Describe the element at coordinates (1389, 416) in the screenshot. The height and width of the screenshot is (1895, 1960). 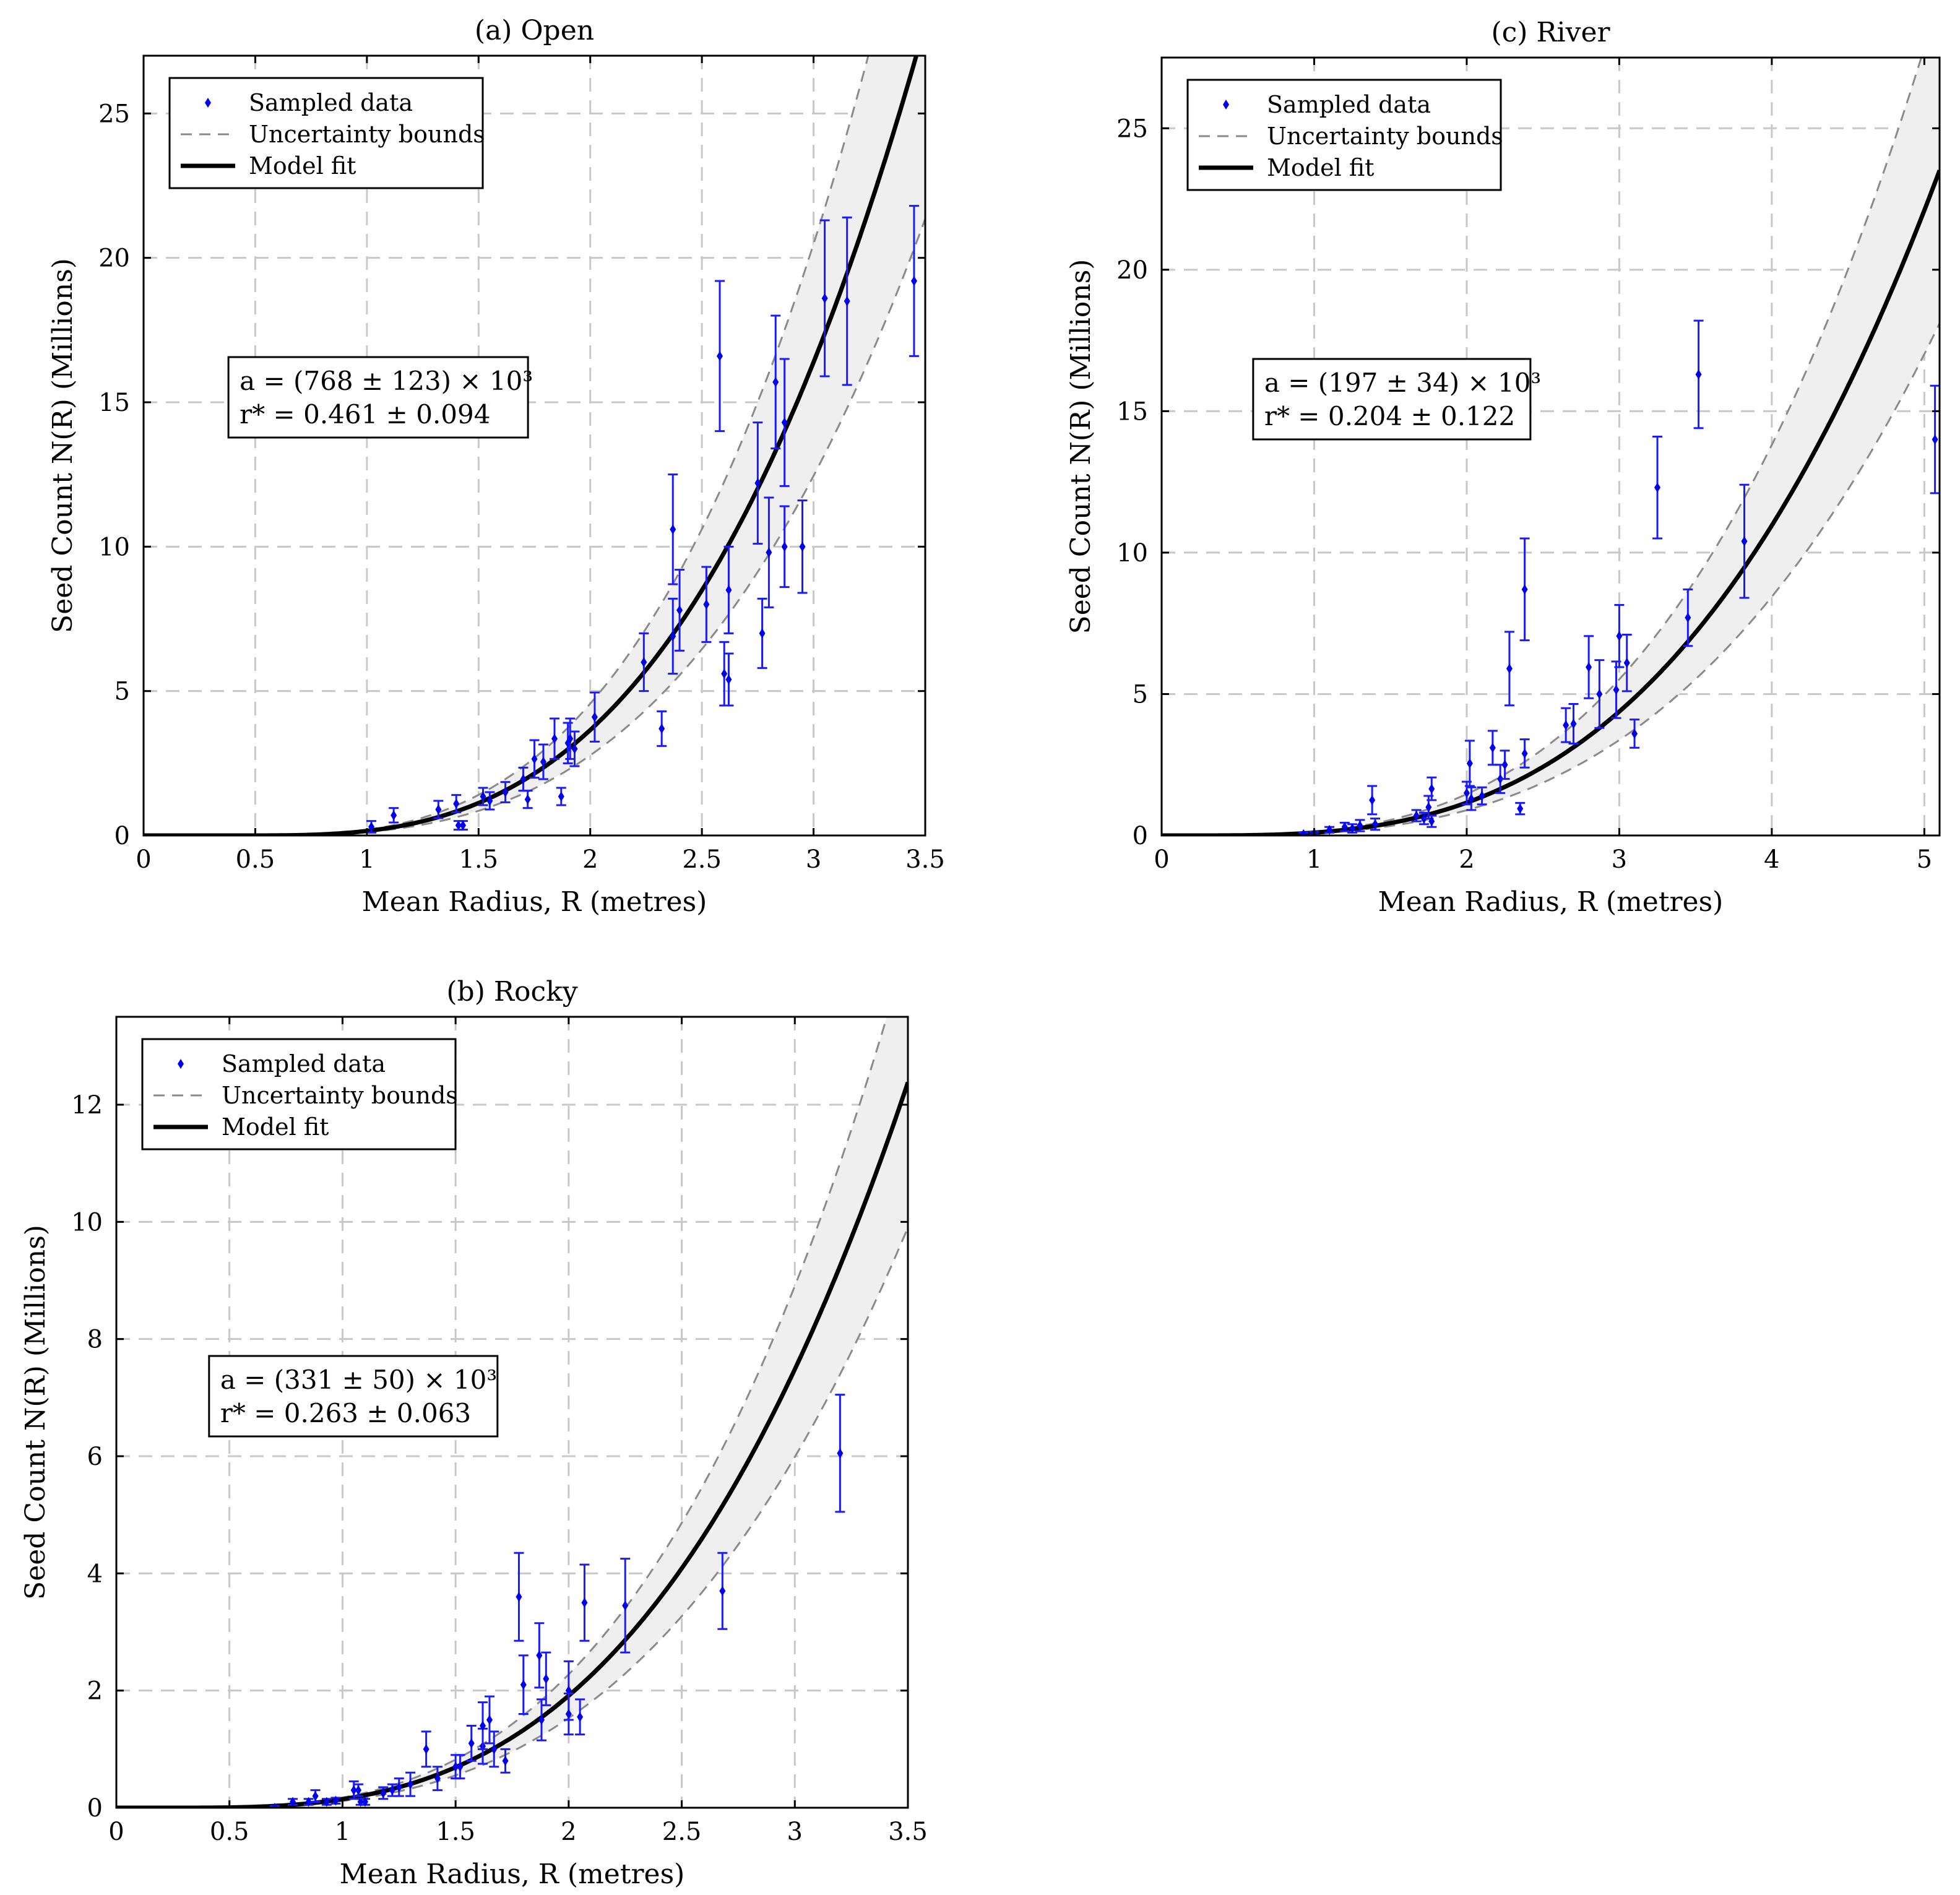
I see `parameter-r-star: r* = 0.204 ± 0.122` at that location.